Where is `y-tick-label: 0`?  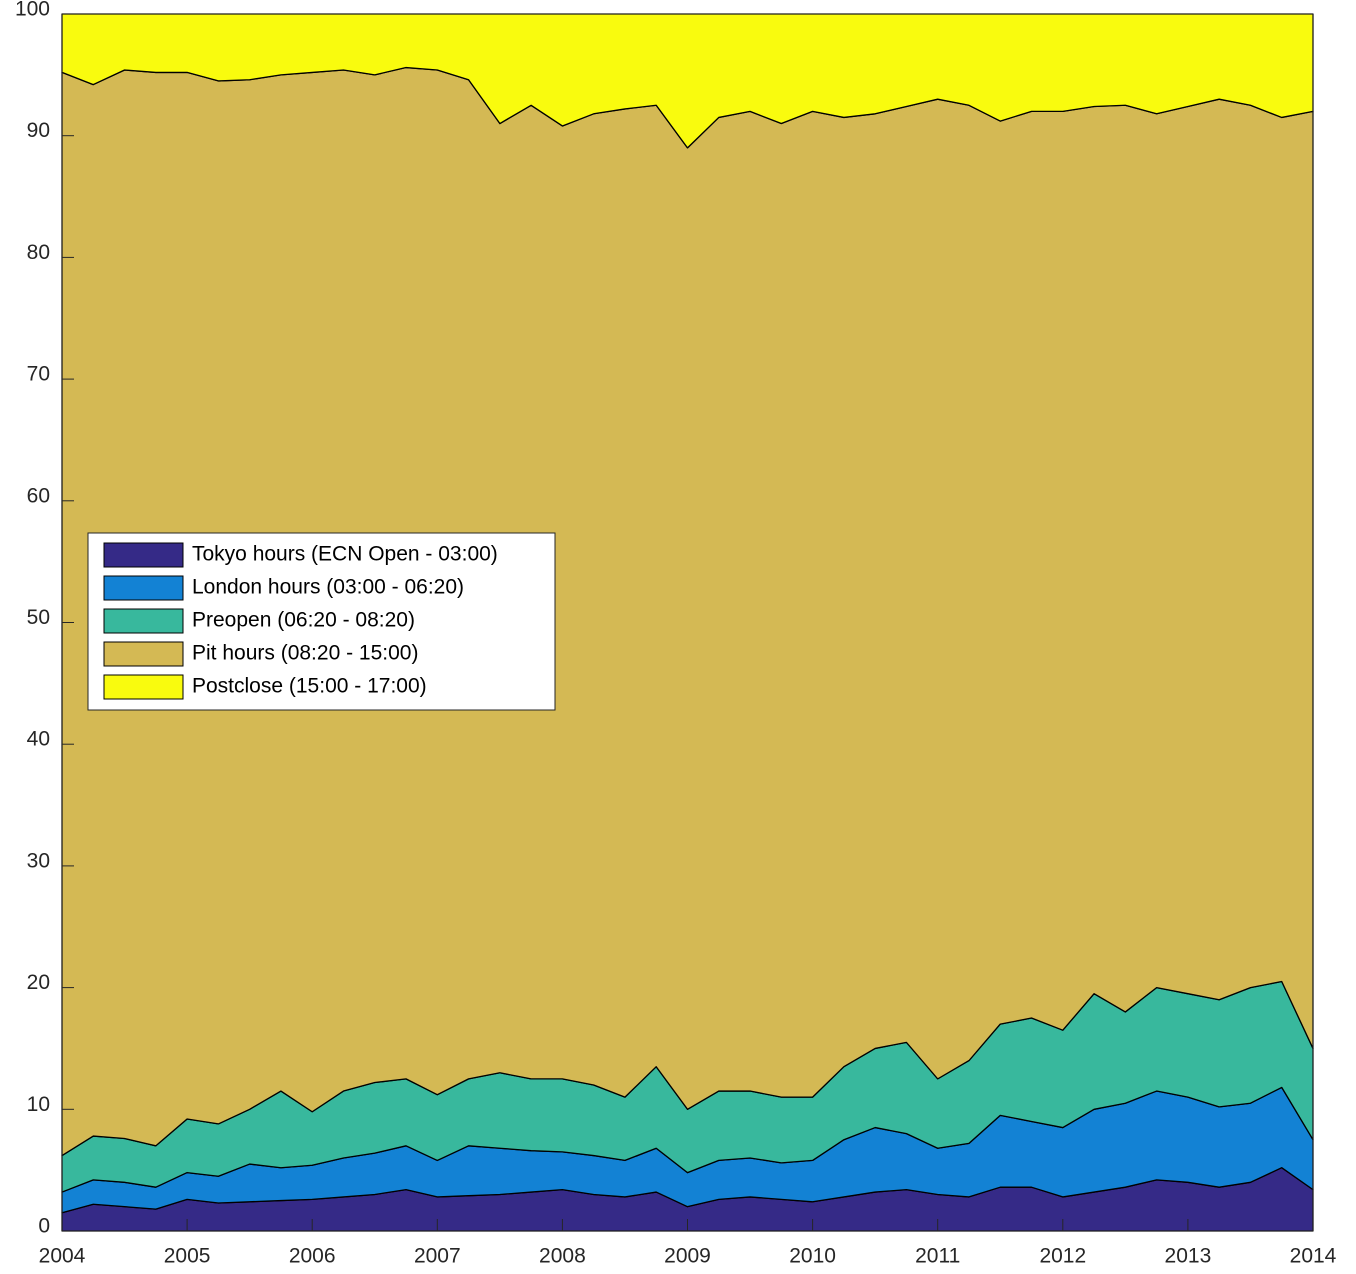
y-tick-label: 0 is located at coordinates (44, 1226).